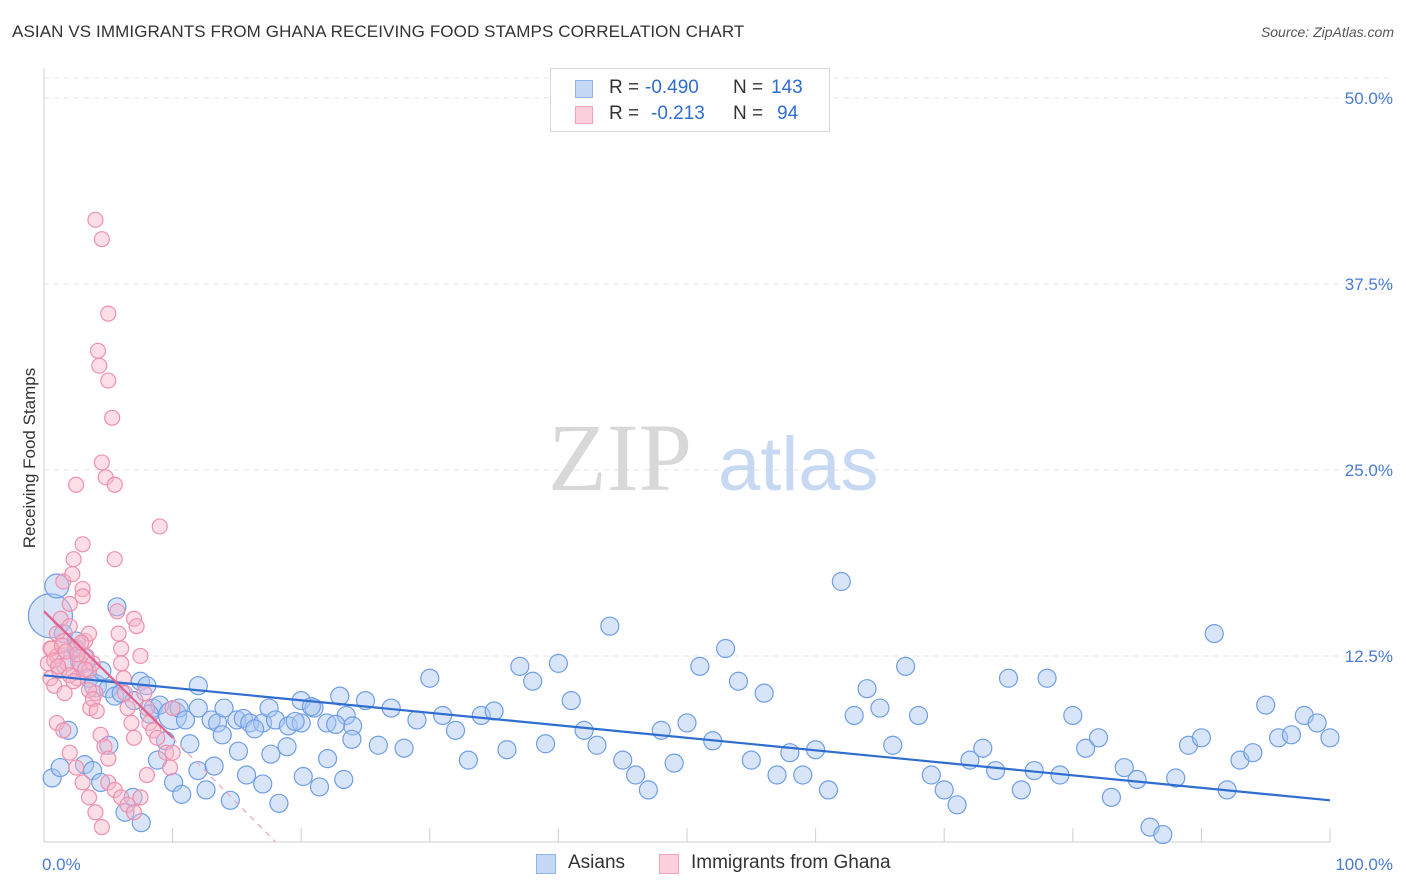  What do you see at coordinates (791, 862) in the screenshot?
I see `bottom-legend-label-ghana: Immigrants from Ghana` at bounding box center [791, 862].